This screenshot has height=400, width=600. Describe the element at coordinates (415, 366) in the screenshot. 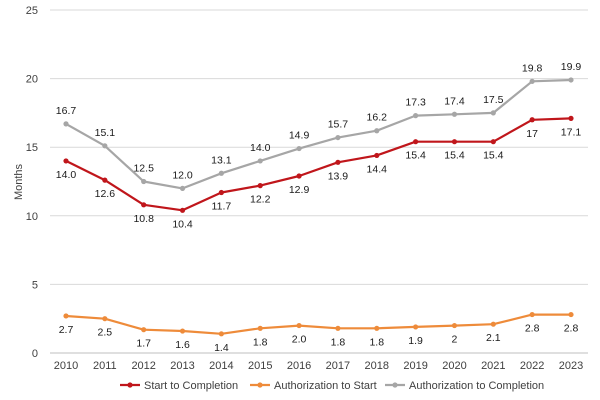

I see `x-tick-label: 2019` at that location.